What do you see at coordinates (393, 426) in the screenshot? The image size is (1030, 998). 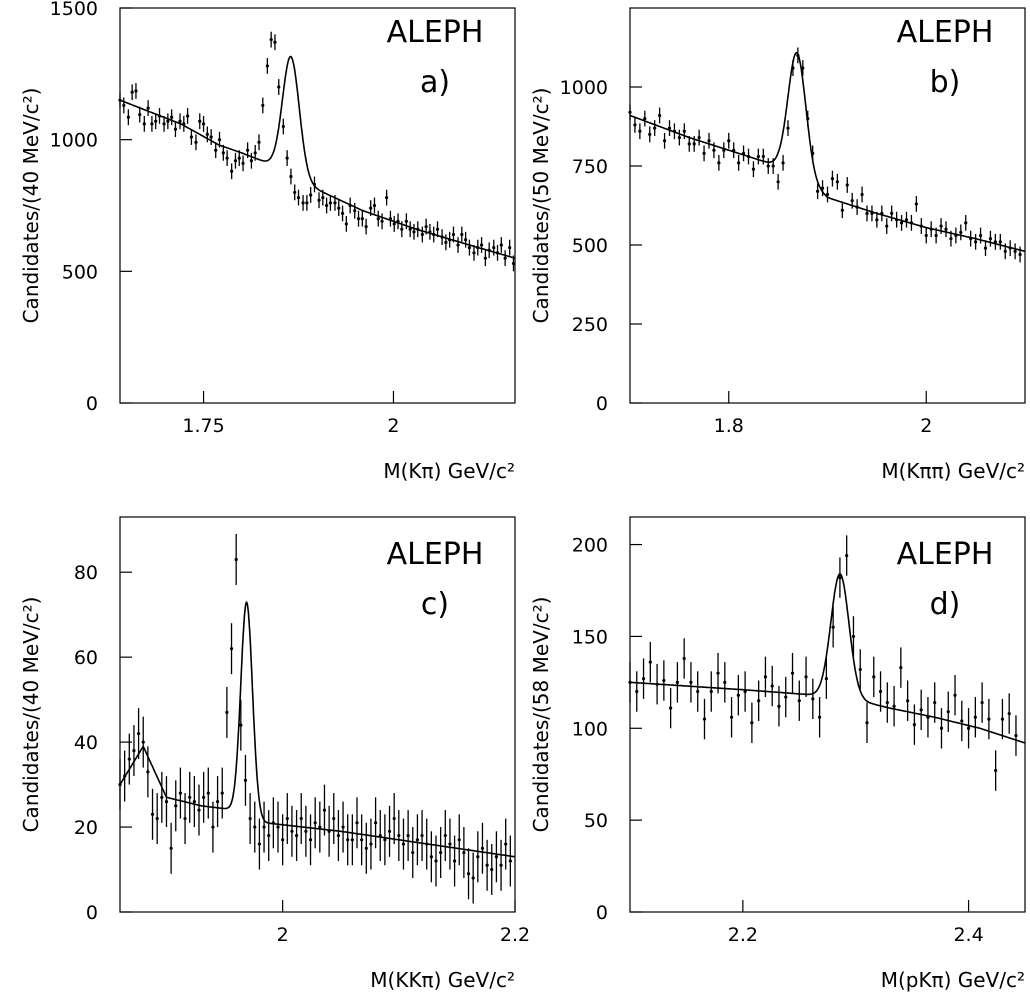 I see `x-tick-label: 2` at bounding box center [393, 426].